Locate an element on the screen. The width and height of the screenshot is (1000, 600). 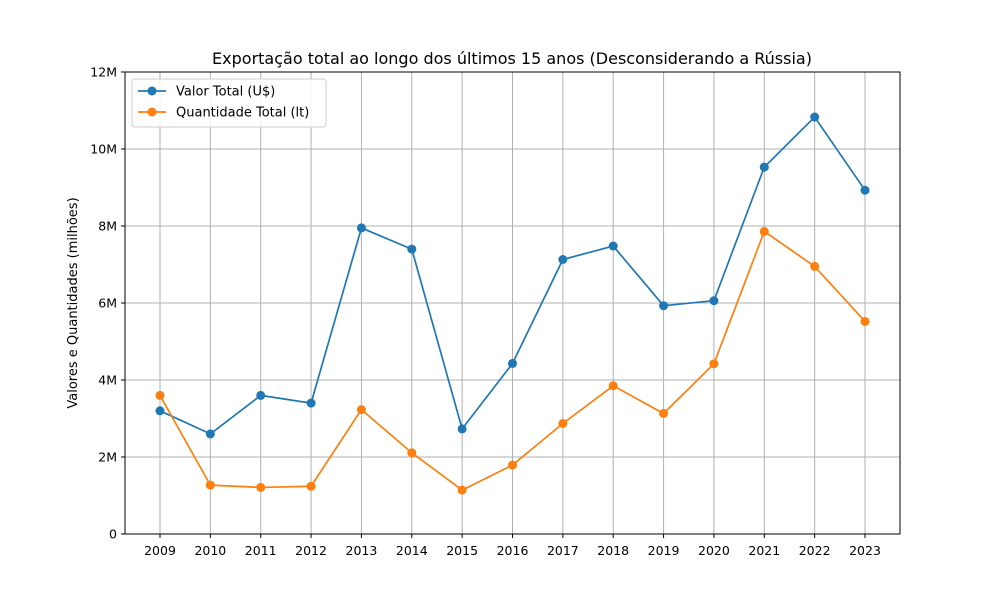
x-tick-label: 2011 is located at coordinates (261, 550).